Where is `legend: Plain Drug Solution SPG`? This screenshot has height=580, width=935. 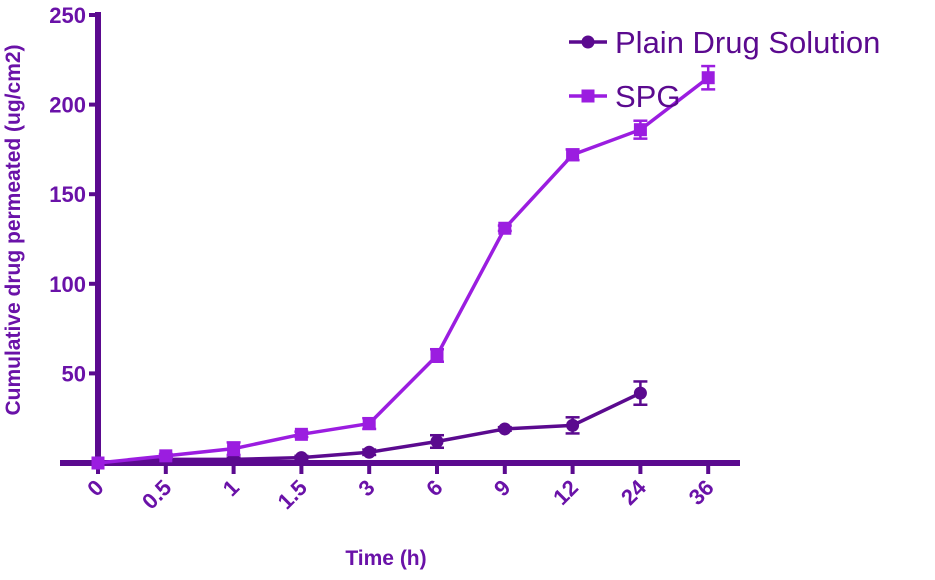
legend: Plain Drug Solution SPG is located at coordinates (724, 69).